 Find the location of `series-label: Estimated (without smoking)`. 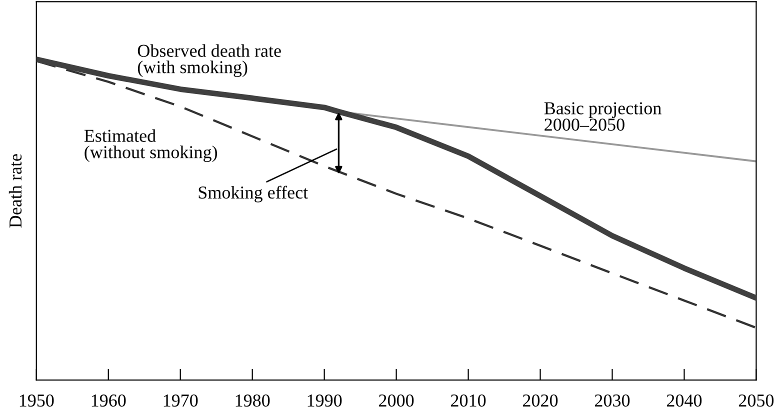

series-label: Estimated (without smoking) is located at coordinates (150, 145).